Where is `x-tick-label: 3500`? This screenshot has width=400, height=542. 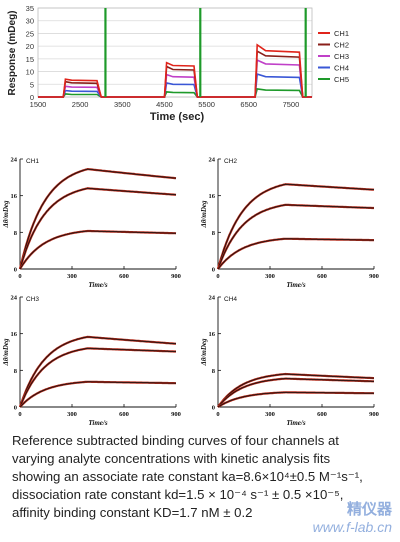
x-tick-label: 3500 is located at coordinates (122, 104).